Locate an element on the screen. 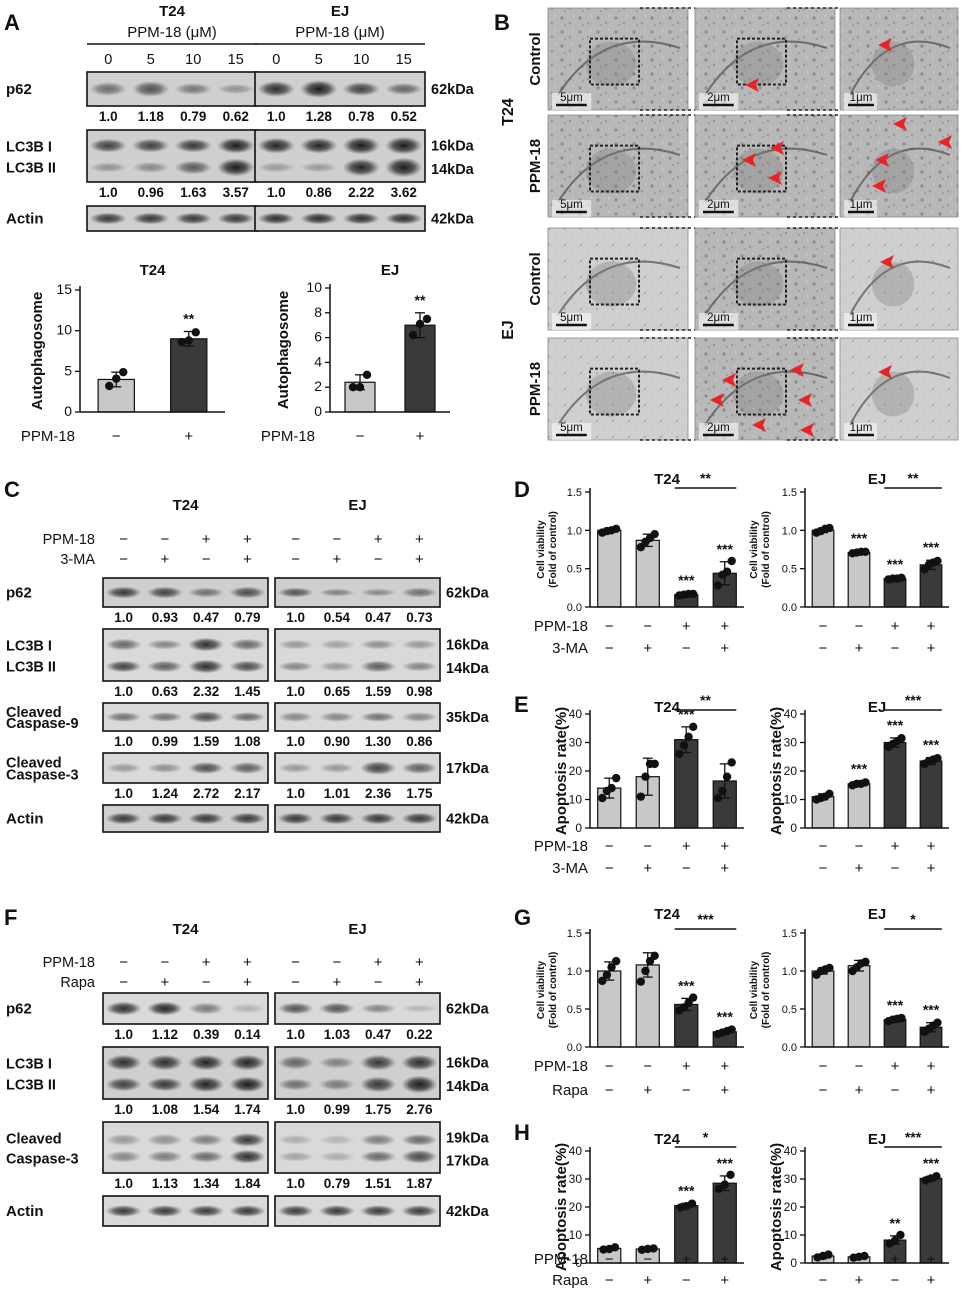 Image resolution: width=969 pixels, height=1292 pixels. B-condition-label: PPM-18 is located at coordinates (535, 389).